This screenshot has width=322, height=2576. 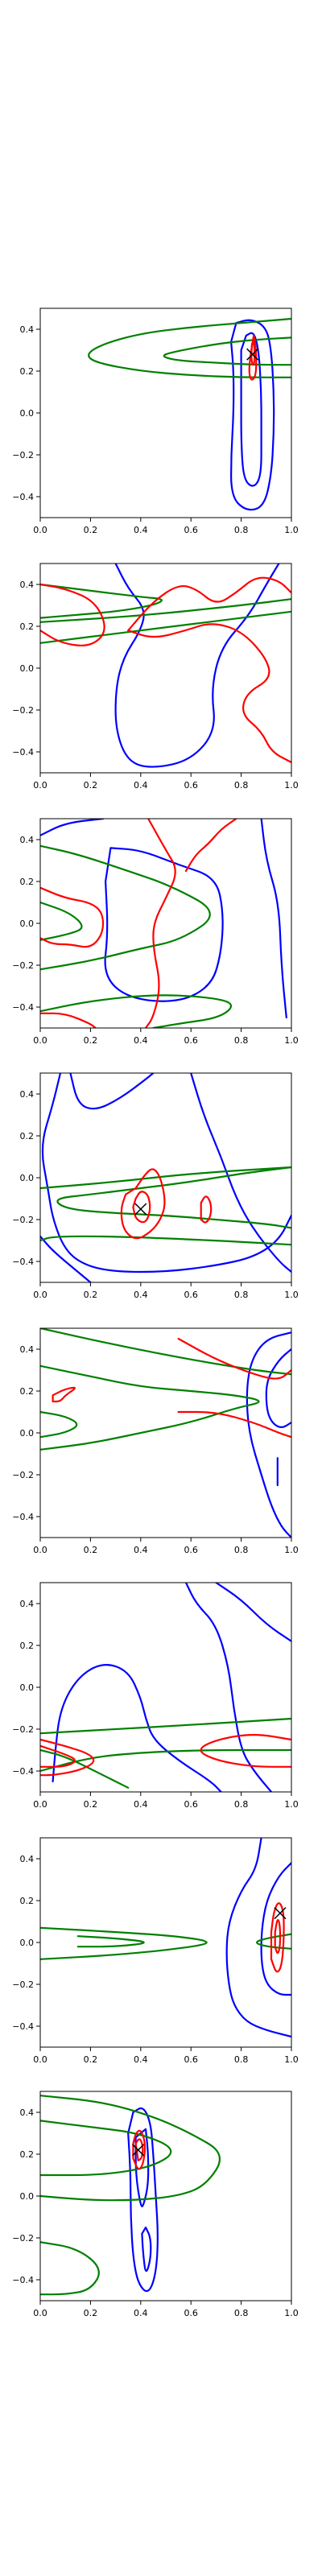 I want to click on subplot-4: 0.0 0.2 0.4 0.6 0.8 1.00.40.20.0−0.2−0.4, so click(x=155, y=1186).